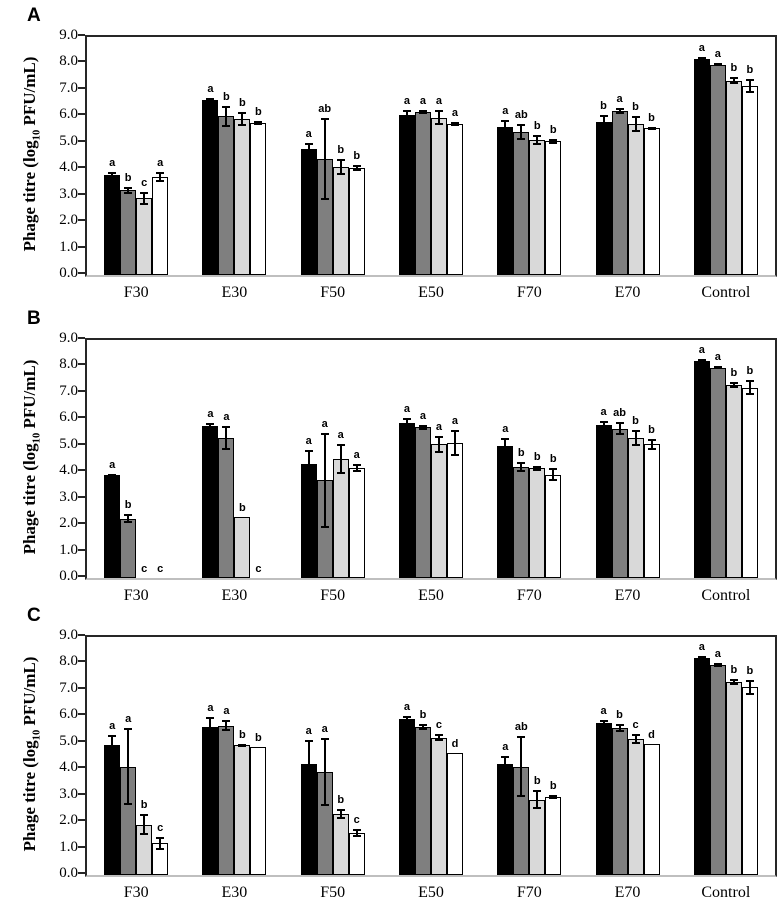 Image resolution: width=780 pixels, height=904 pixels. Describe the element at coordinates (431, 893) in the screenshot. I see `x-axis-labels-c: F30 E30 F50 E50 F70 E70 Control` at that location.